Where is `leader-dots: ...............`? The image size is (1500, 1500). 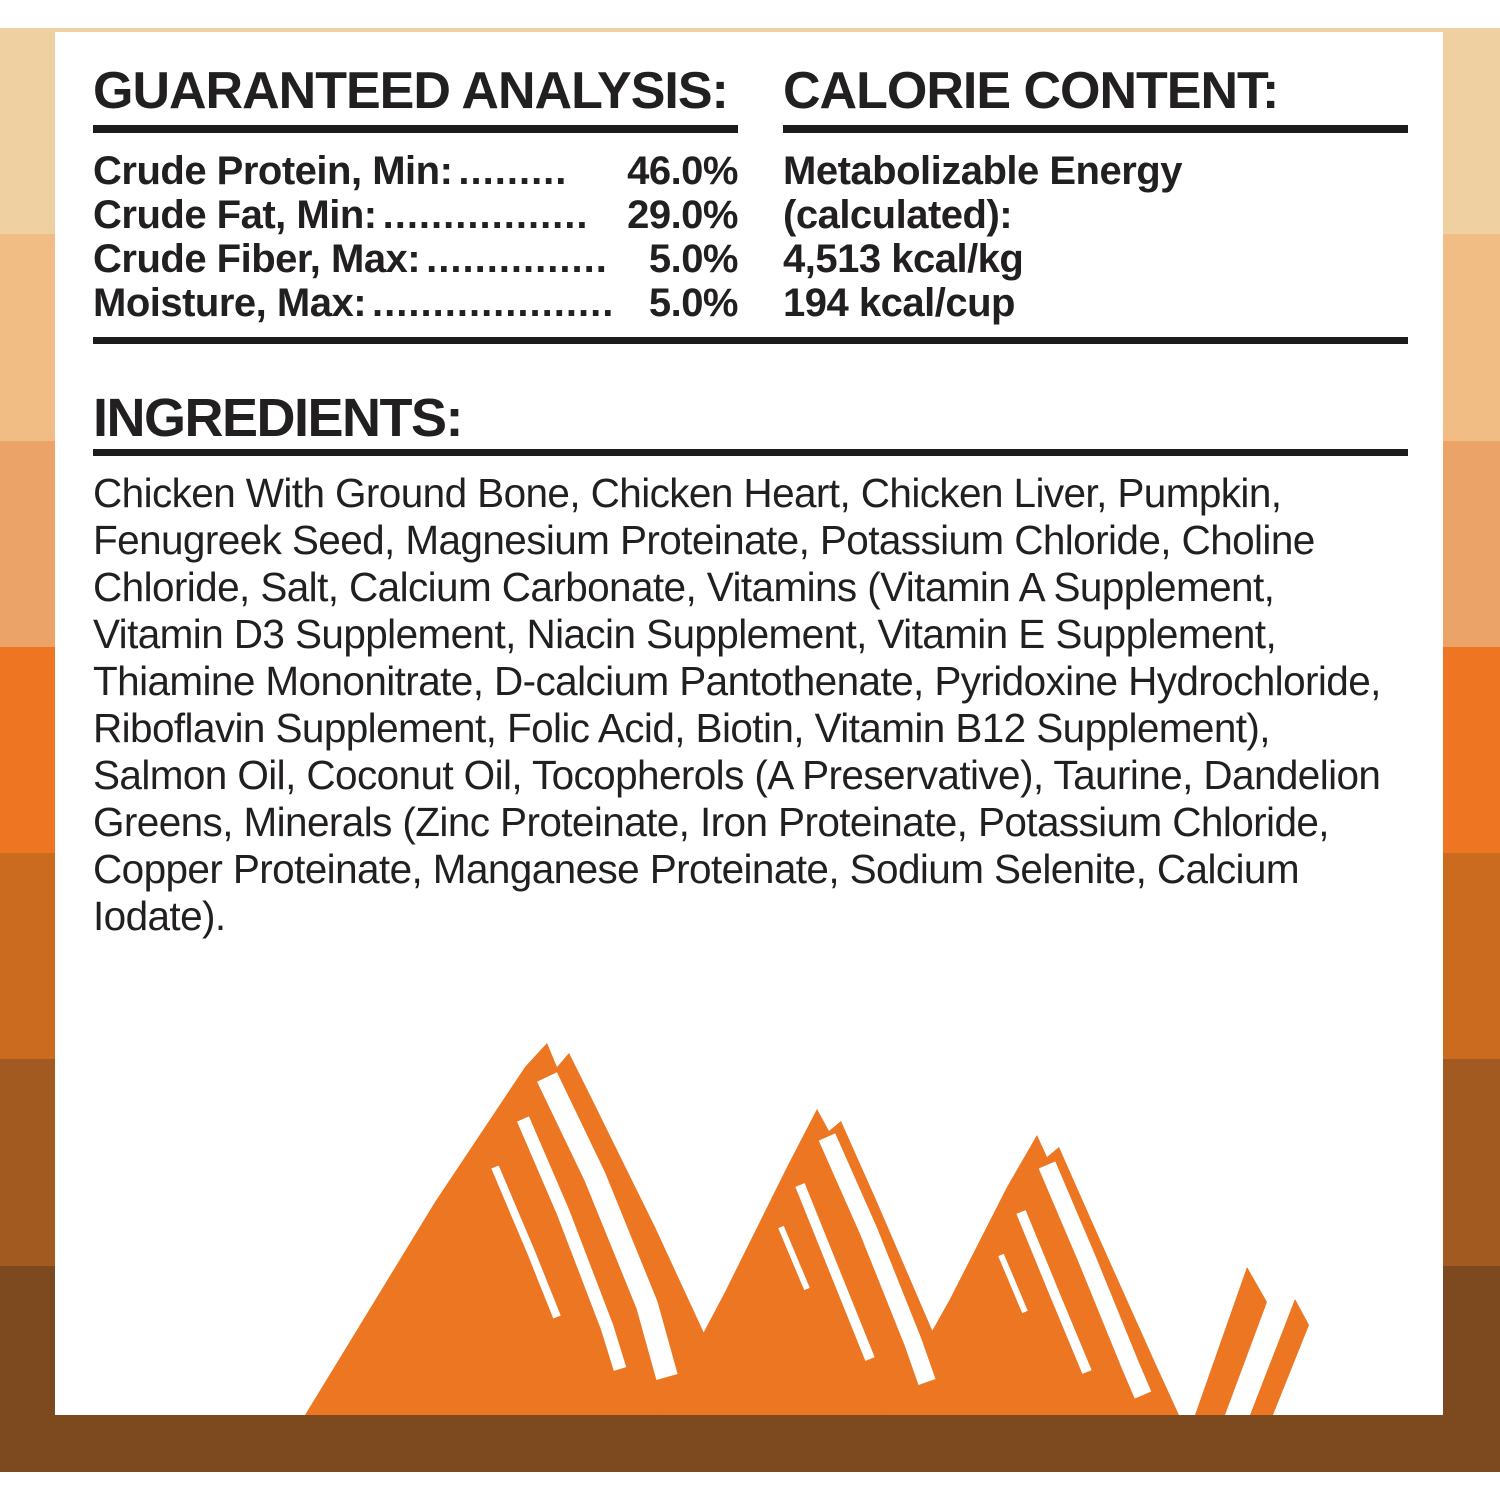
leader-dots: ............... is located at coordinates (517, 258).